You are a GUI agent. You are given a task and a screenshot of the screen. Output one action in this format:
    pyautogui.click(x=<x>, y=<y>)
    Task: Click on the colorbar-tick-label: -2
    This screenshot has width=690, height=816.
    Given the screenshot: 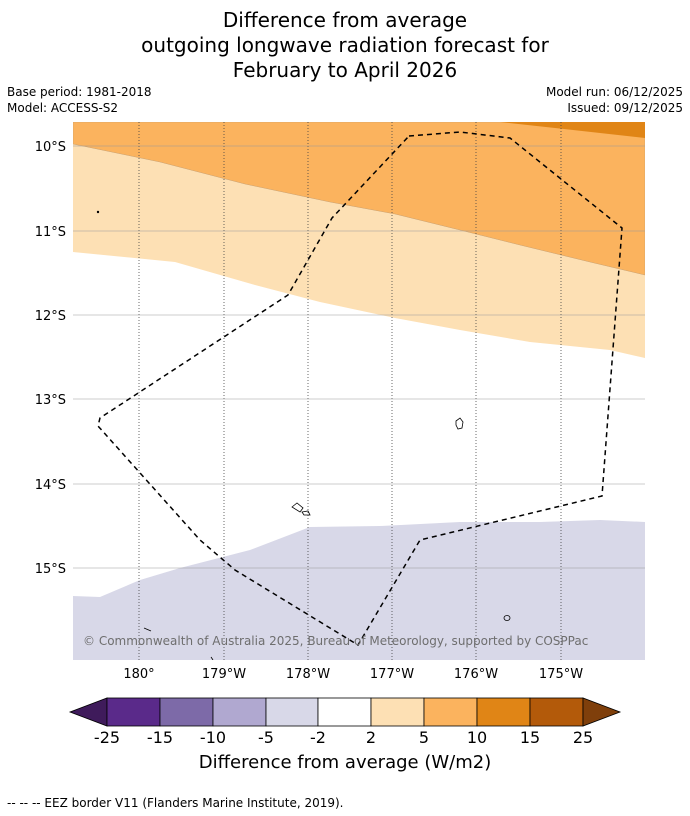 What is the action you would take?
    pyautogui.click(x=318, y=737)
    